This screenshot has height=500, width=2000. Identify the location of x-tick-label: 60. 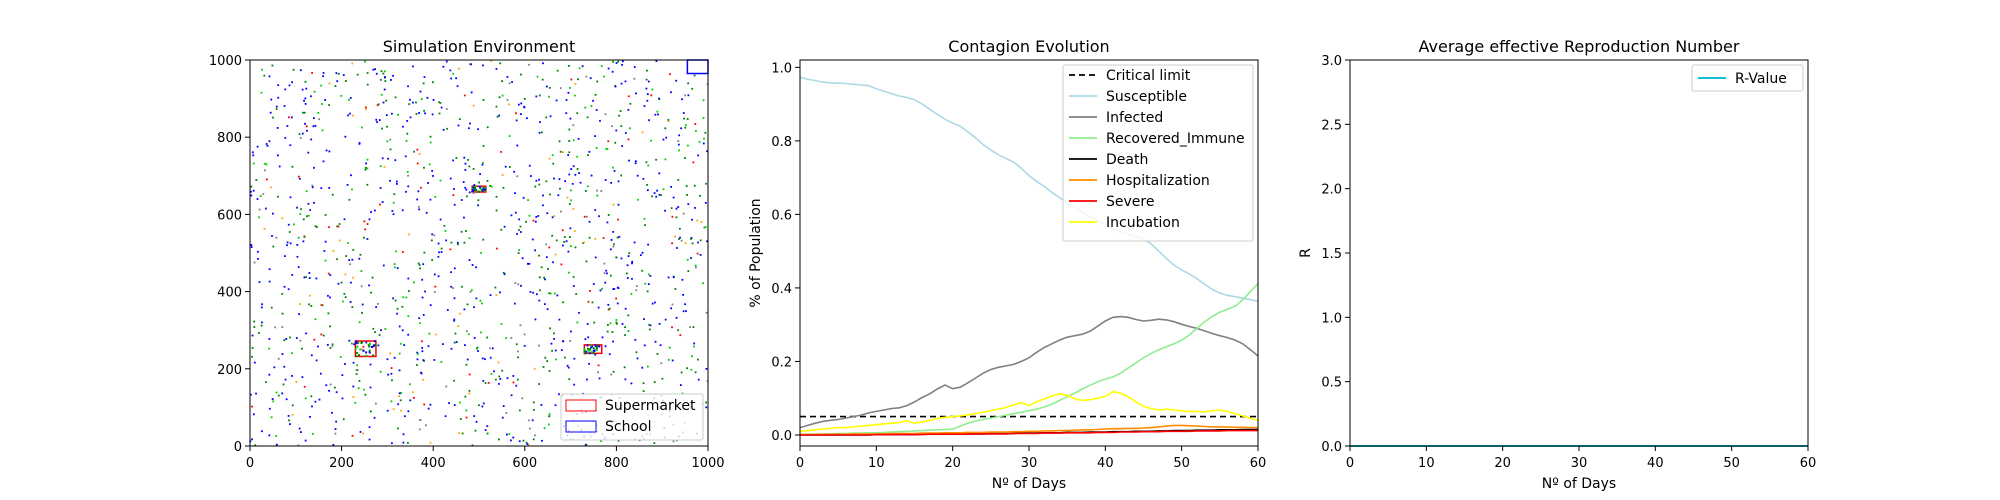
(1808, 463).